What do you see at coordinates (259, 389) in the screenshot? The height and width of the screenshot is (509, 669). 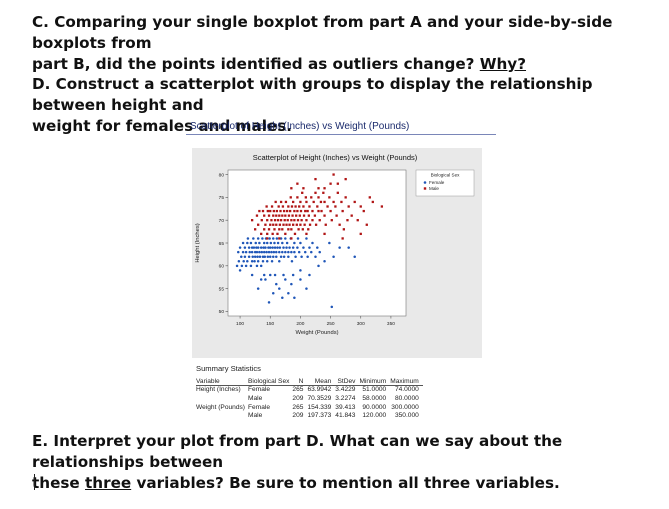 I see `table-cell: Female` at bounding box center [259, 389].